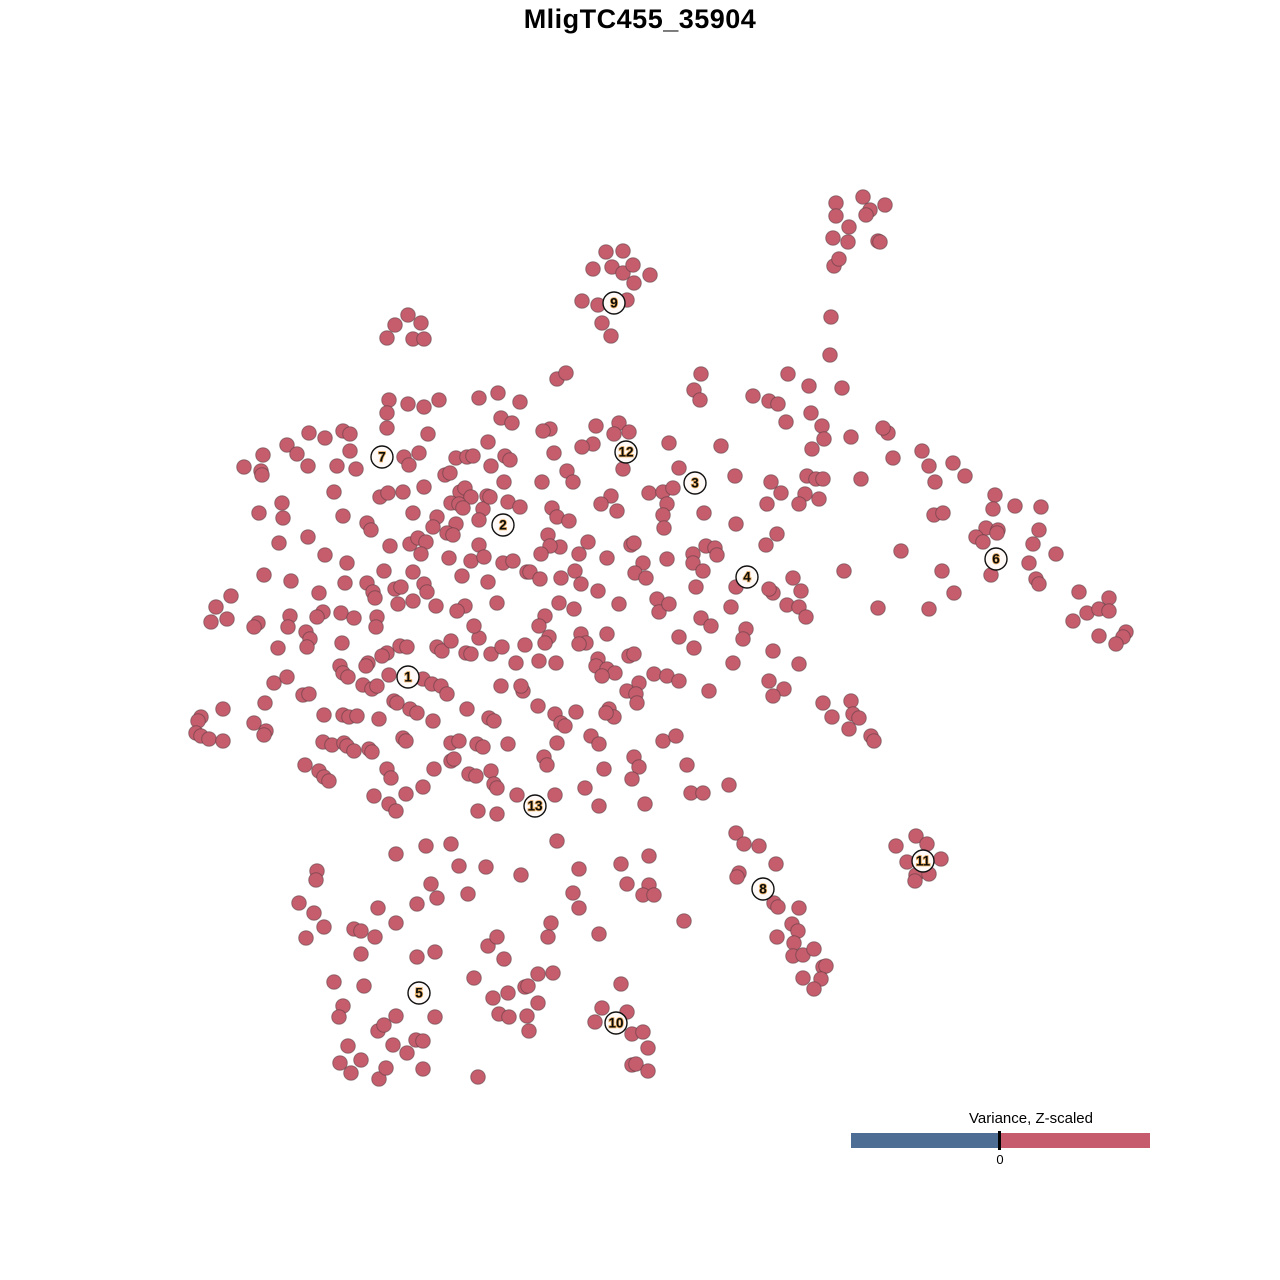 This screenshot has height=1280, width=1280. Describe the element at coordinates (999, 1140) in the screenshot. I see `legend-zero-tick` at that location.